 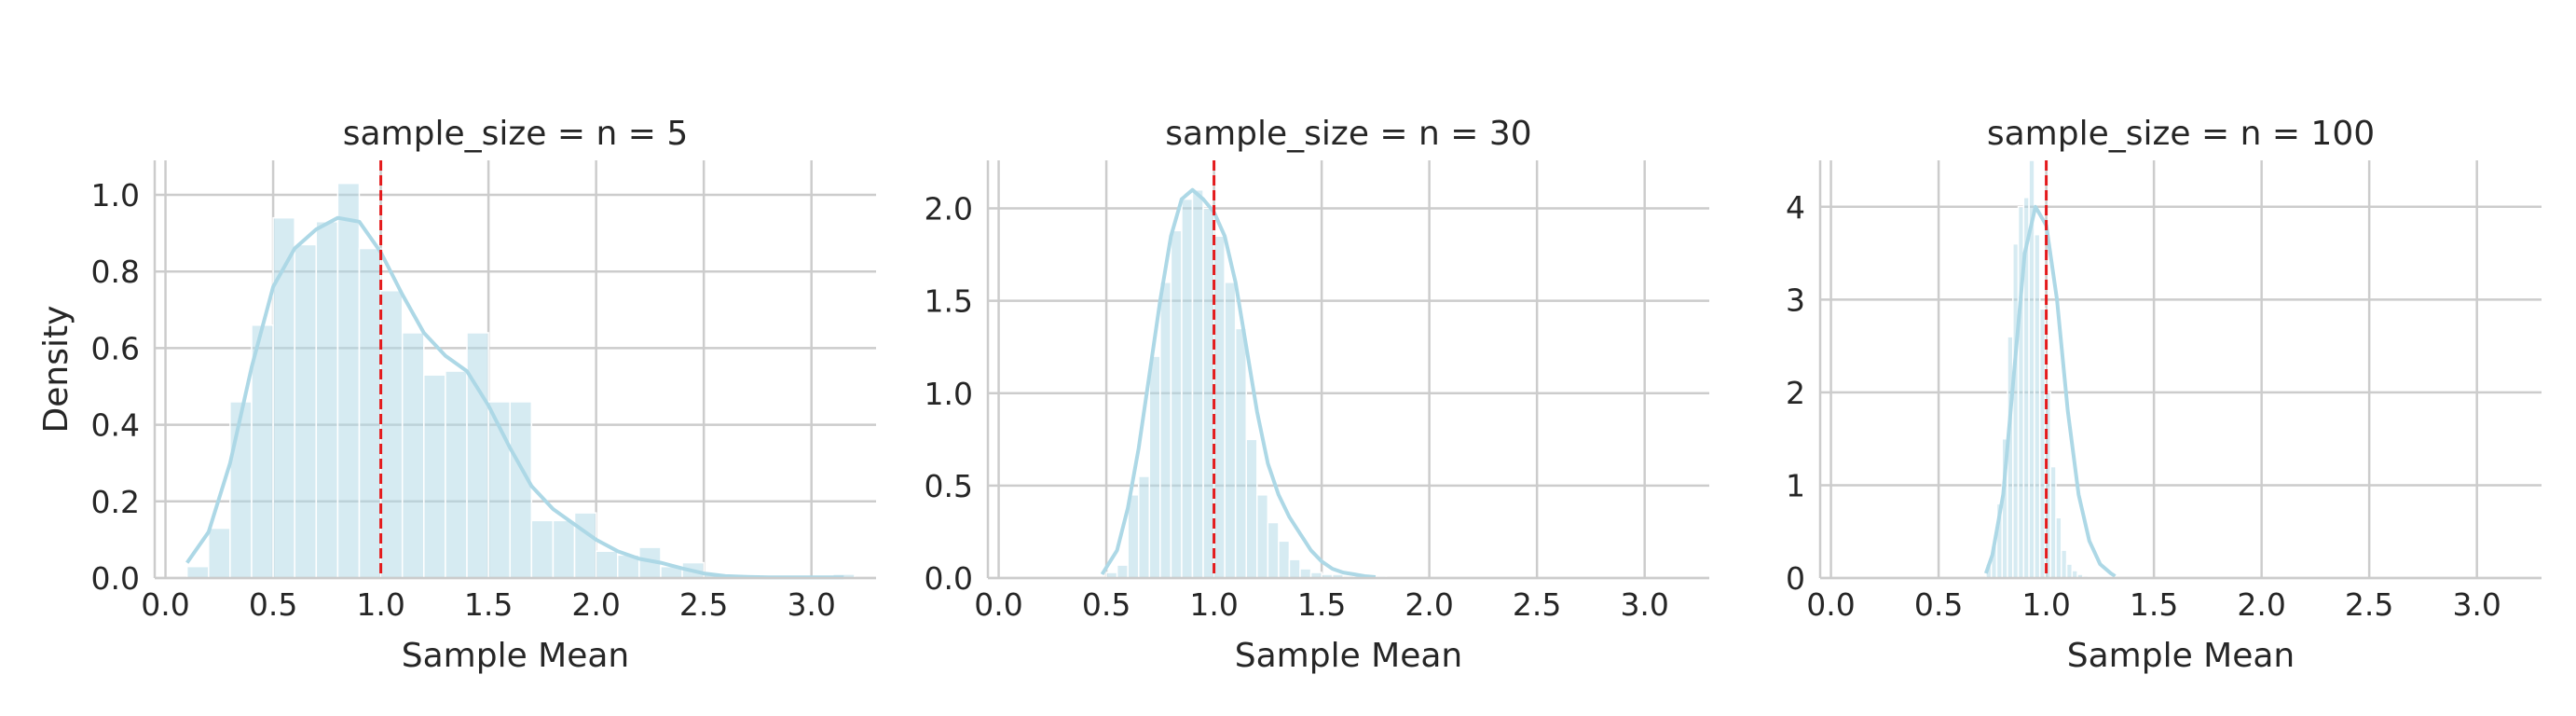 I want to click on panel-title: sample_size = n = 30, so click(x=1348, y=134).